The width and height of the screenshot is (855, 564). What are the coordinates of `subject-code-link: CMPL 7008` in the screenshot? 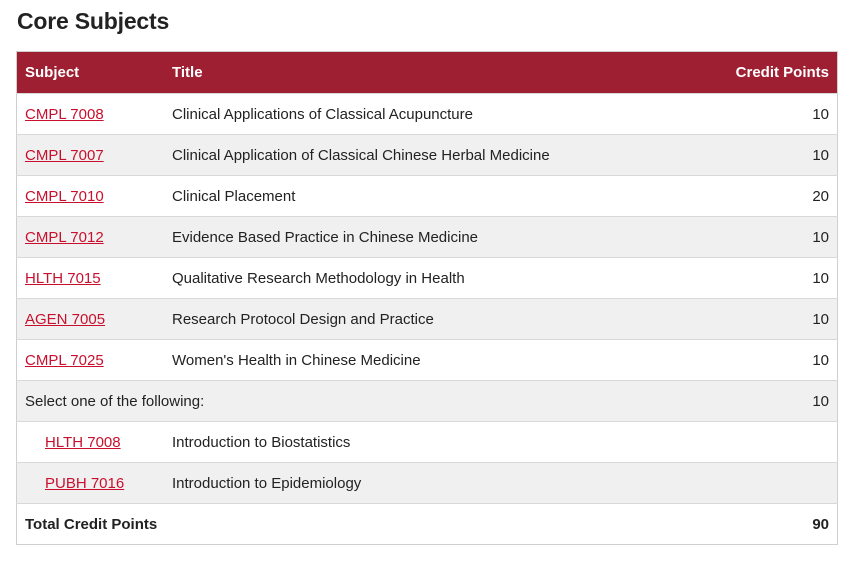 It's located at (64, 114).